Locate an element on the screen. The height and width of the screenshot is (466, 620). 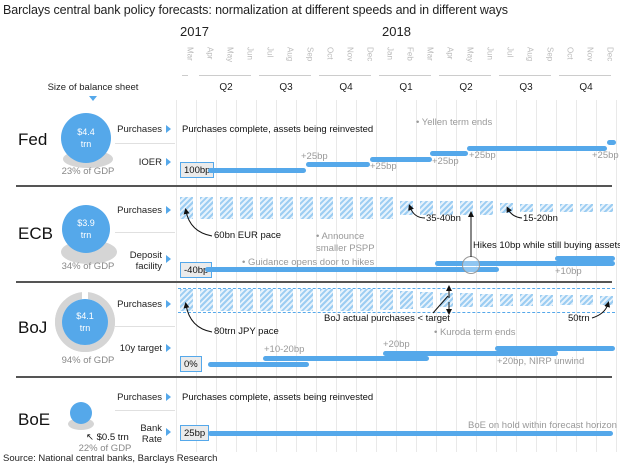
balance-sheet-circle: $4.1 trn is located at coordinates (85, 322).